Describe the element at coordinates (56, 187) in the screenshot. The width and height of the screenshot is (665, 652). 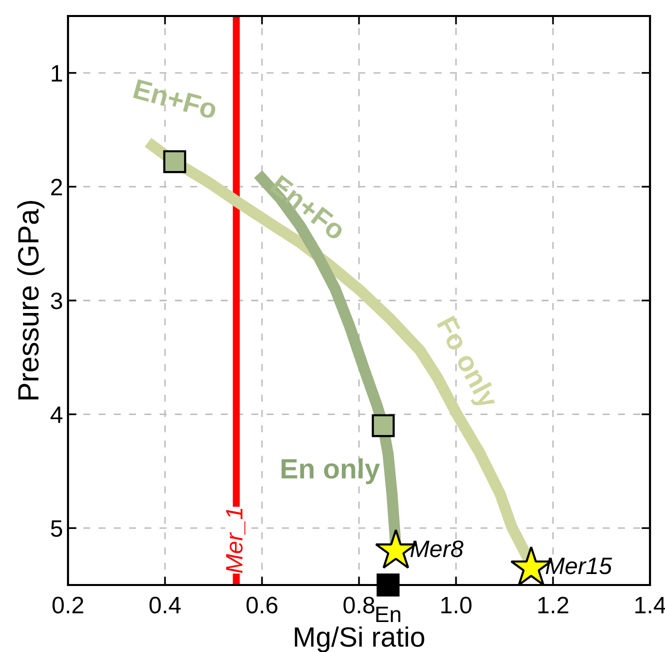
I see `y-tick-label: 2` at that location.